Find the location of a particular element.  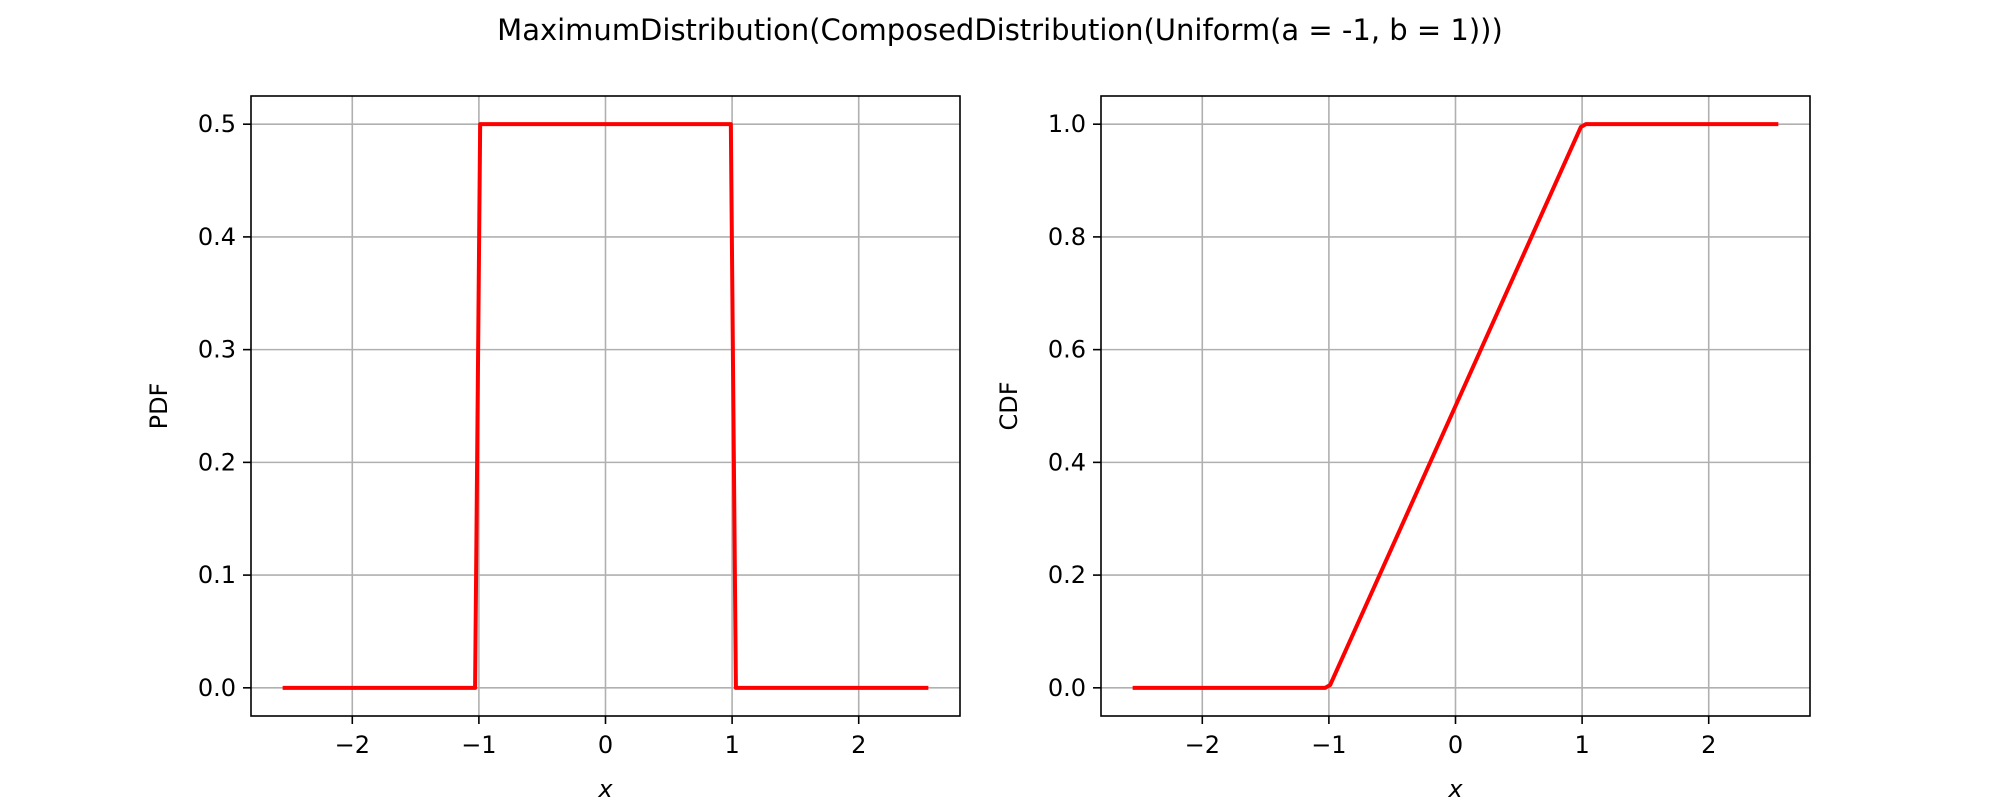

pdf-y-tick-label-2: 0.2 is located at coordinates (217, 462).